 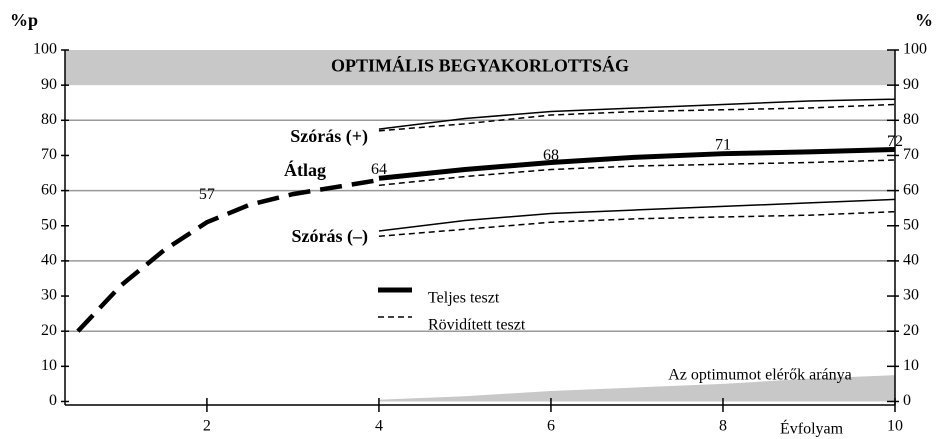 What do you see at coordinates (911, 224) in the screenshot?
I see `y2-tick-label: 50` at bounding box center [911, 224].